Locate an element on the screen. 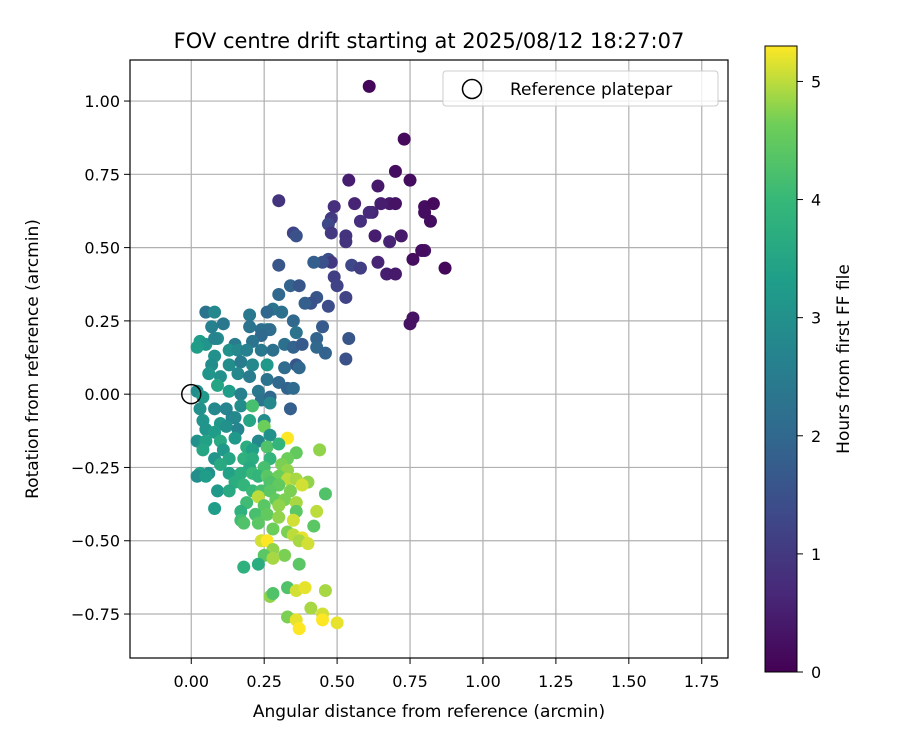 The width and height of the screenshot is (900, 754). y-axis-ticks: −0.75 −0.50 −0.25 0.00 0.25 0.50 0.75 1.00 is located at coordinates (100, 358).